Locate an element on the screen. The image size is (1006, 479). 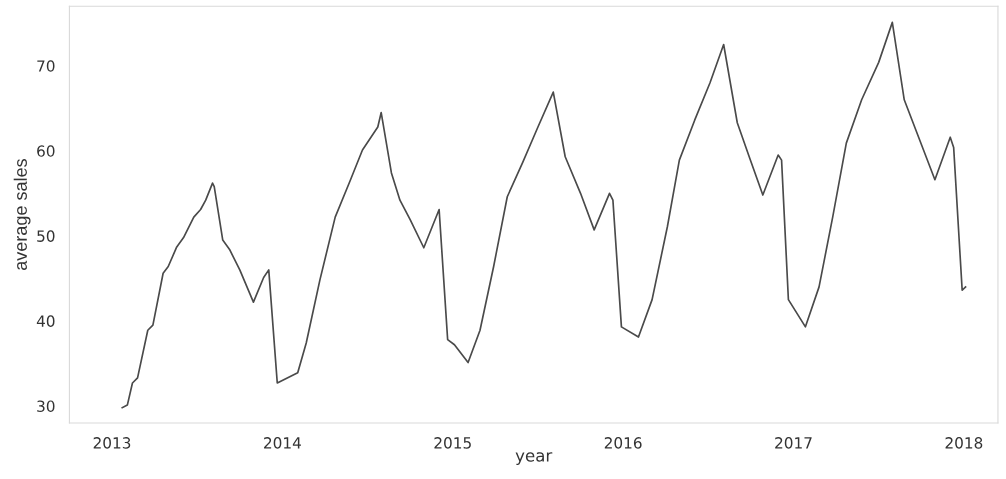
y-tick-label: 60 is located at coordinates (46, 151).